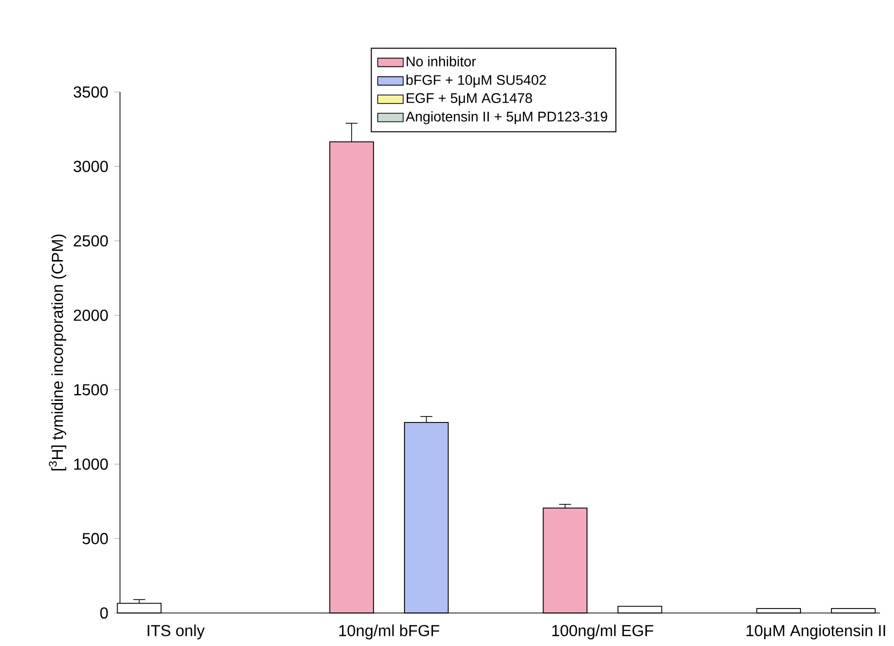  I want to click on y-tick-label: 0, so click(104, 613).